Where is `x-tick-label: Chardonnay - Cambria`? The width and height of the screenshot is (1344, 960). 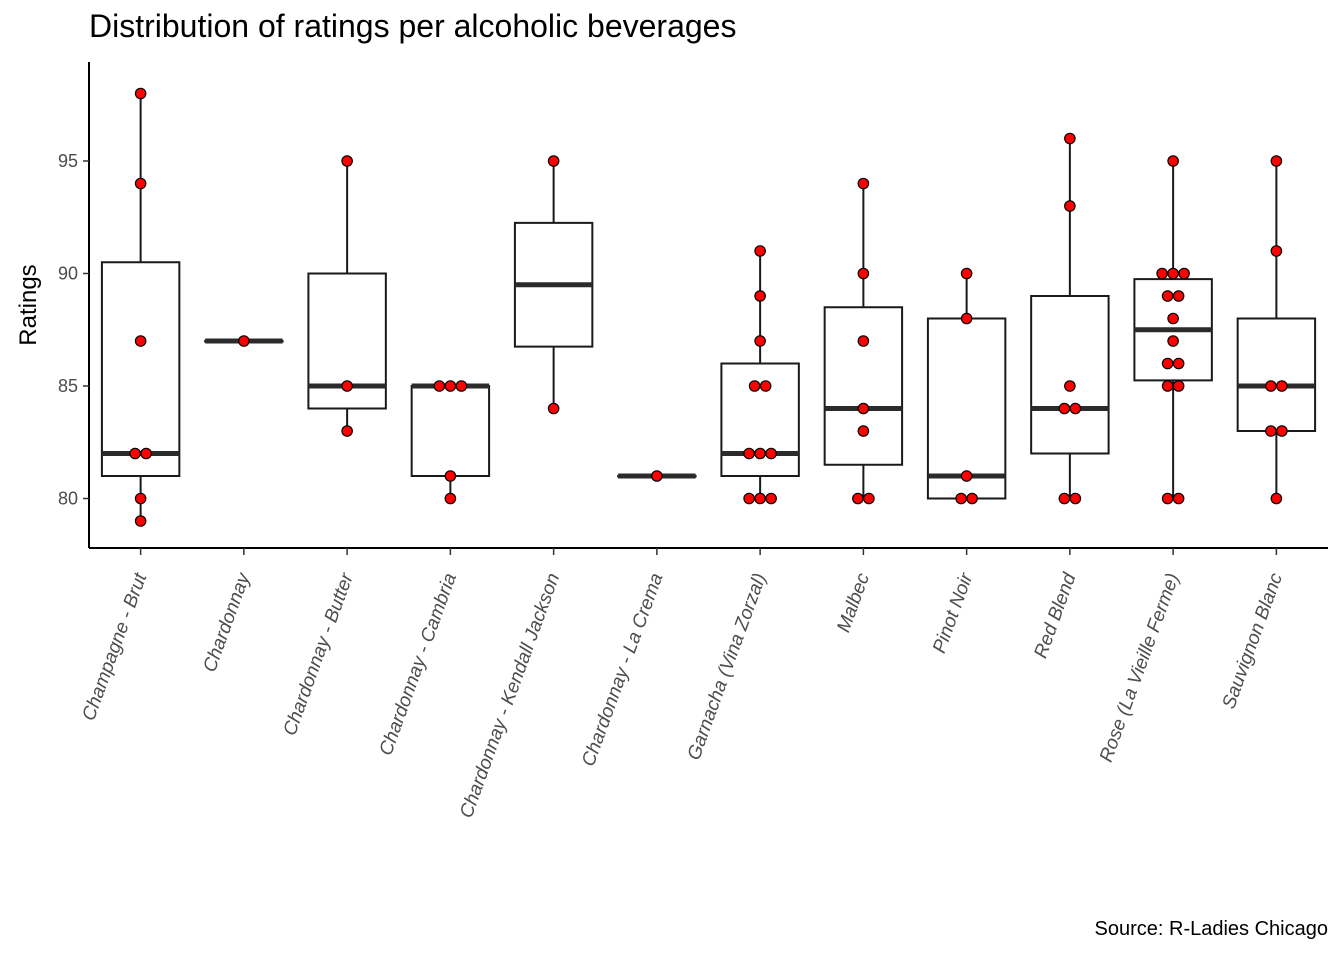 x-tick-label: Chardonnay - Cambria is located at coordinates (418, 665).